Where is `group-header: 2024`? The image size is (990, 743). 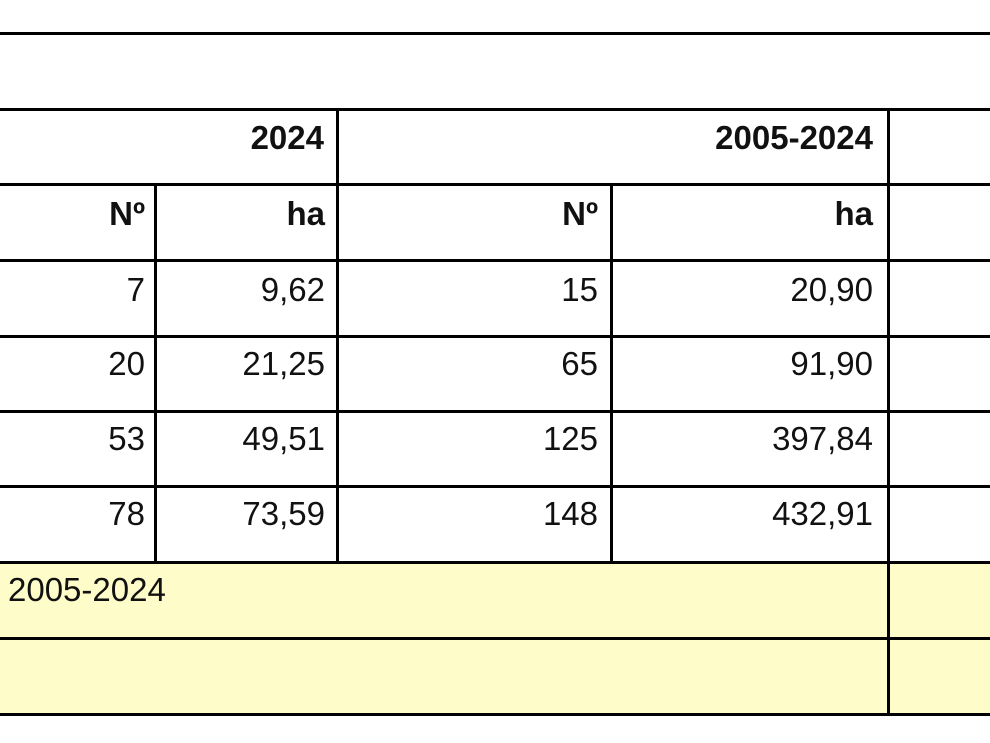
group-header: 2024 is located at coordinates (287, 137).